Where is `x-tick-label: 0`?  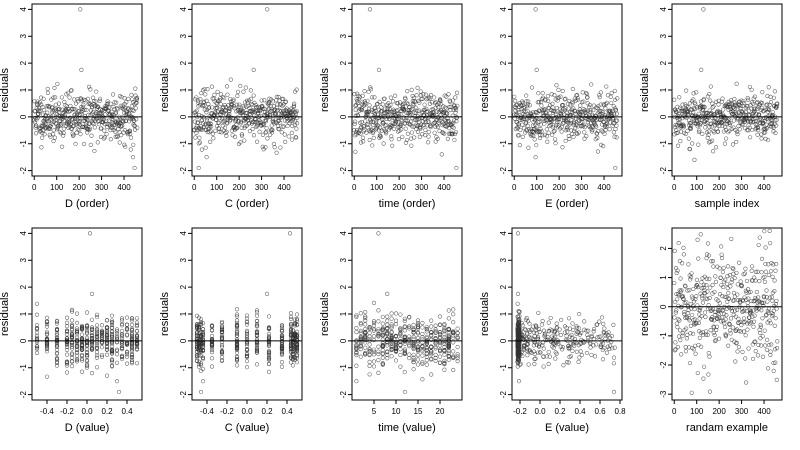
x-tick-label: 0 is located at coordinates (354, 187).